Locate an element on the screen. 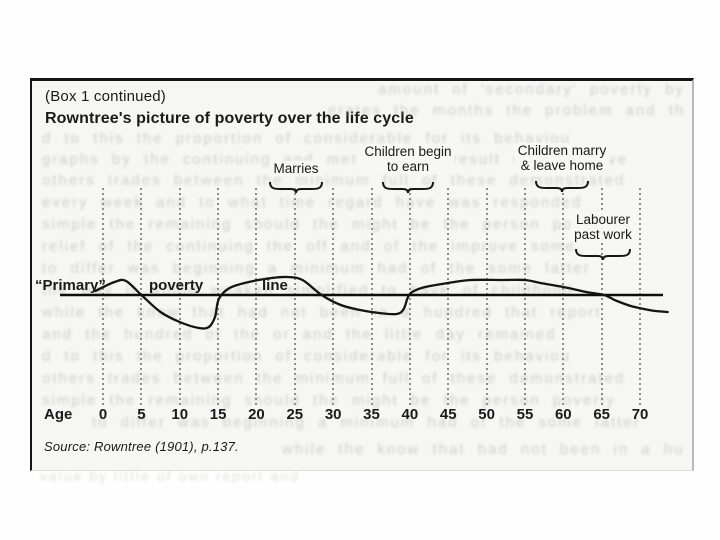  age-tick-label: 5 is located at coordinates (141, 414).